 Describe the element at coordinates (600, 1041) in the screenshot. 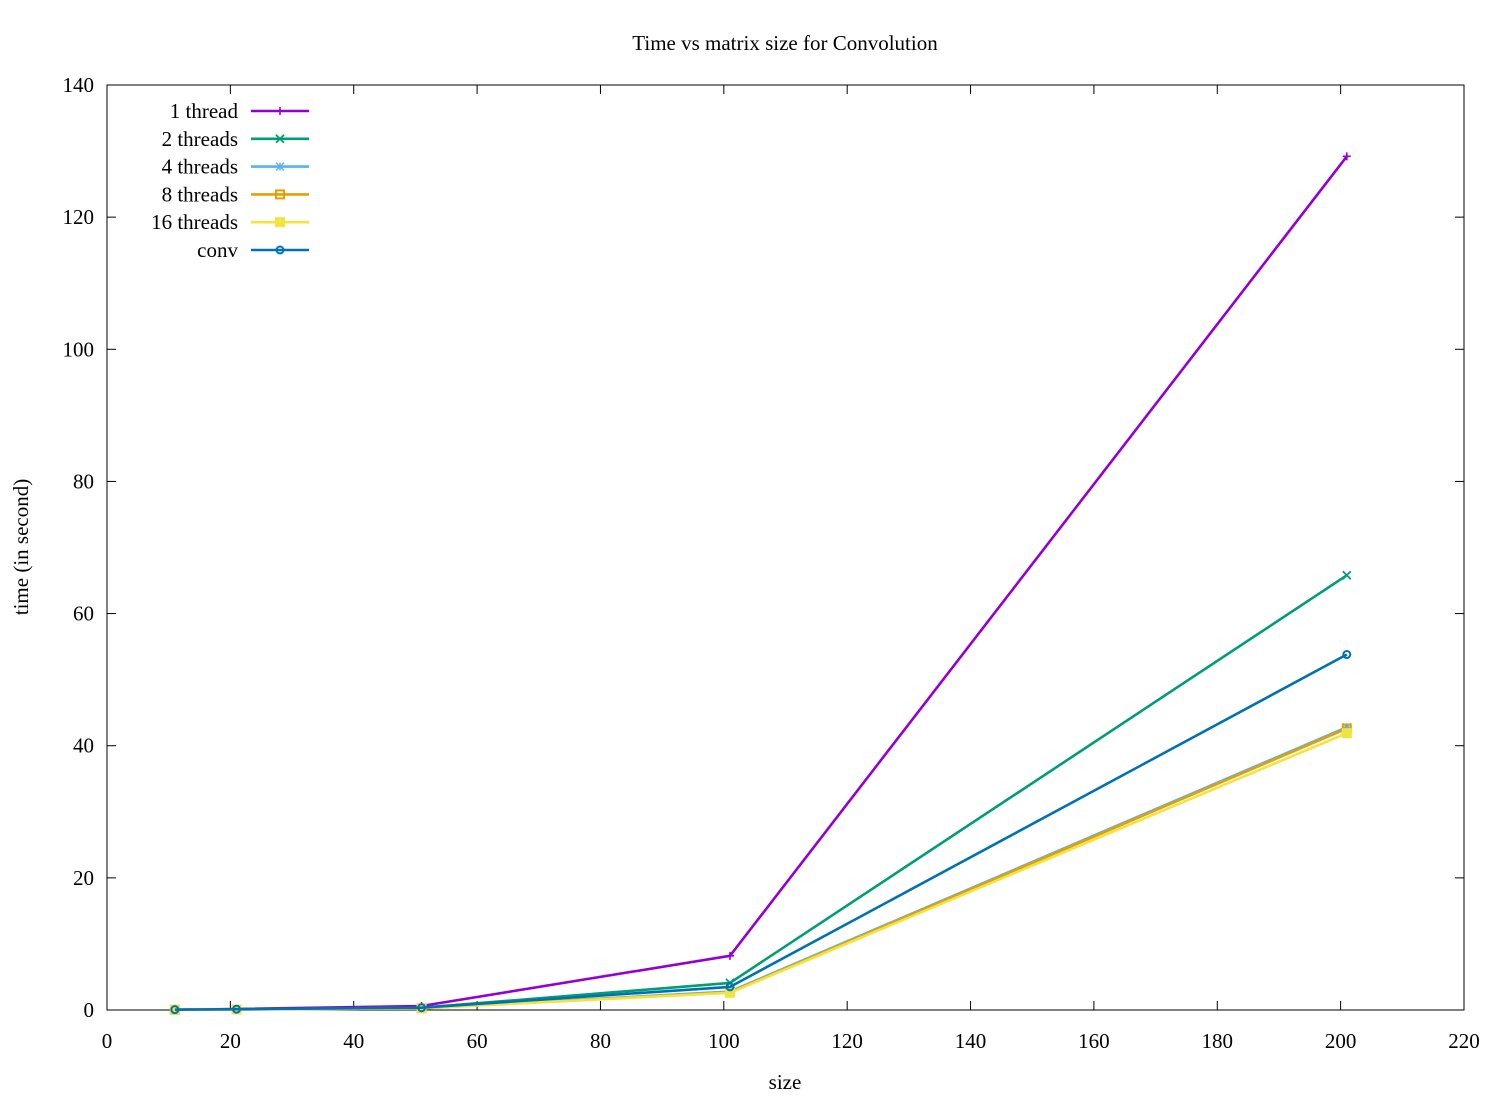

I see `x-tick-label: 80` at that location.